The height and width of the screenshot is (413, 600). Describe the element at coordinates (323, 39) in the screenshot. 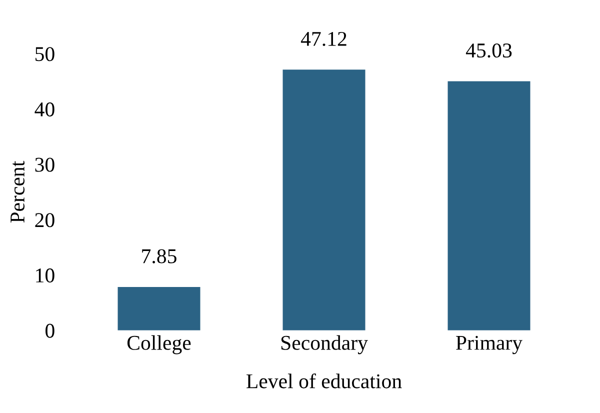

I see `data-label: 47.12` at that location.